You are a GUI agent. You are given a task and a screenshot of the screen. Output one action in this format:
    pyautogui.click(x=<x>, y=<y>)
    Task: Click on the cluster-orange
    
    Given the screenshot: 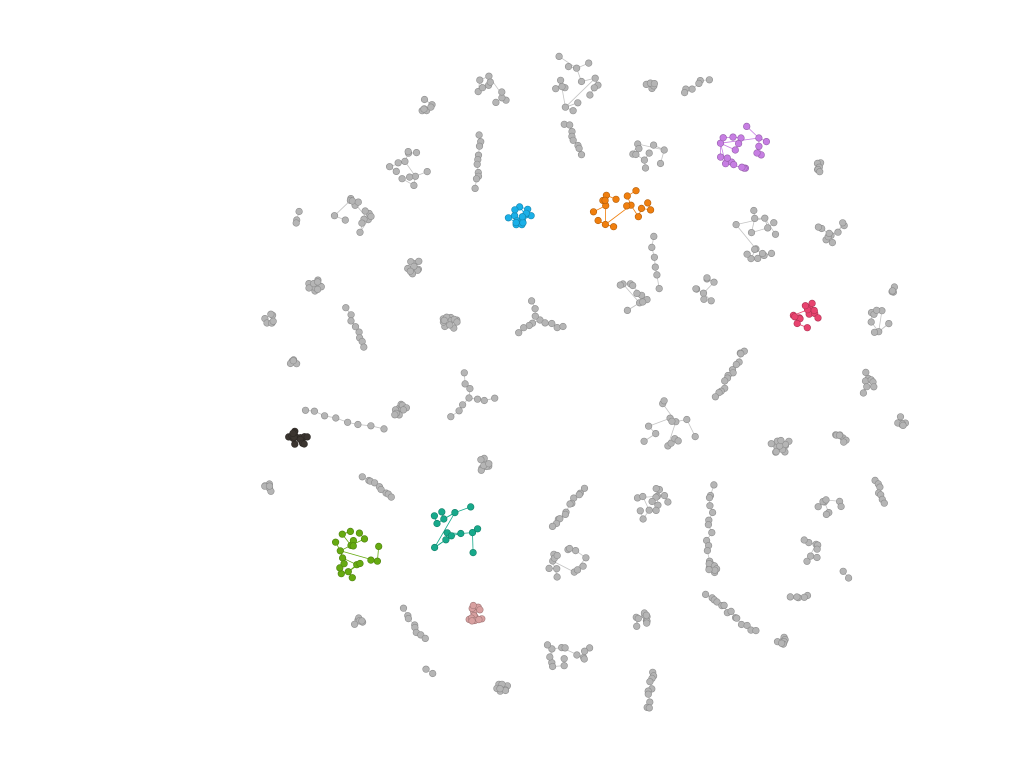 What is the action you would take?
    pyautogui.click(x=622, y=209)
    